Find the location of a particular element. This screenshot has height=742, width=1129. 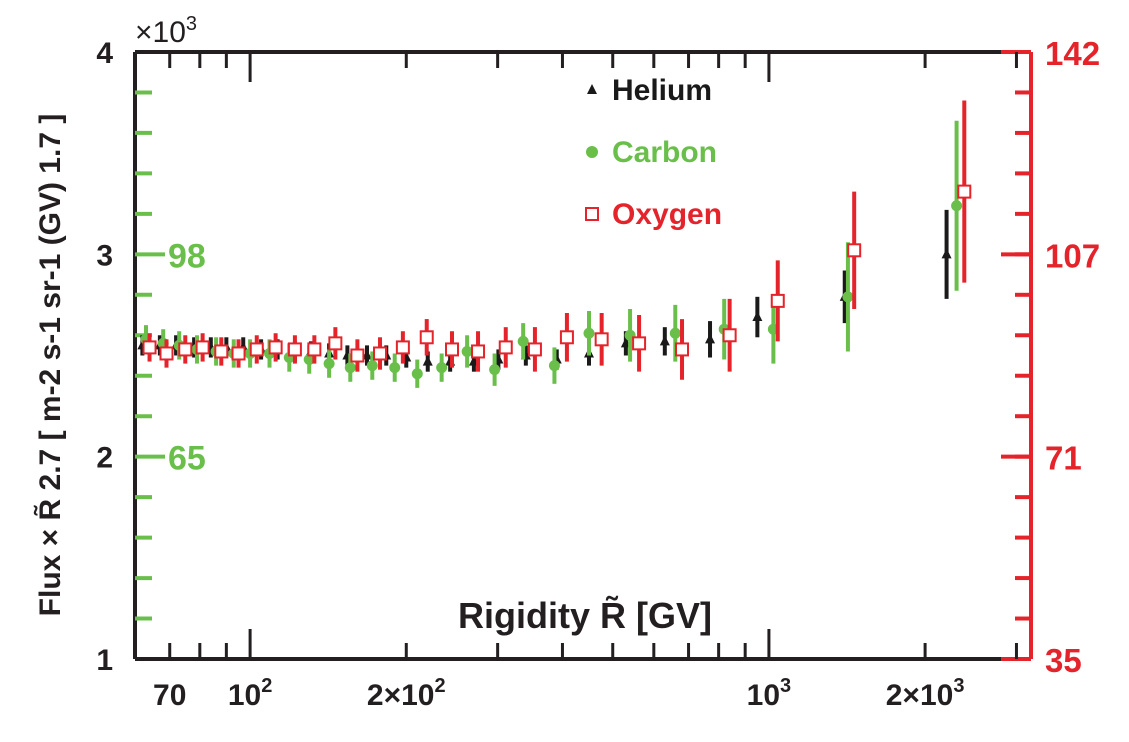

carbon-axis-label: 98 is located at coordinates (187, 256).